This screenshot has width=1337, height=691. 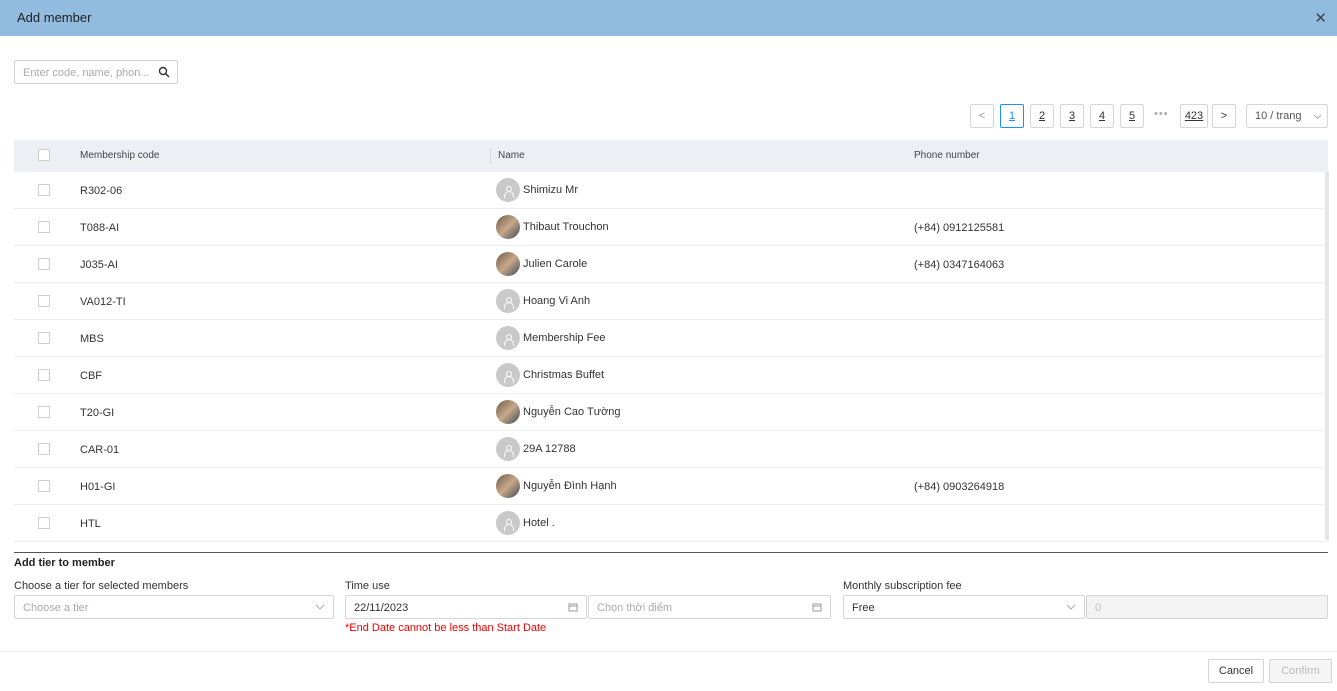 I want to click on member-name-cell: Nguyễn Đình Hạnh, so click(x=556, y=486).